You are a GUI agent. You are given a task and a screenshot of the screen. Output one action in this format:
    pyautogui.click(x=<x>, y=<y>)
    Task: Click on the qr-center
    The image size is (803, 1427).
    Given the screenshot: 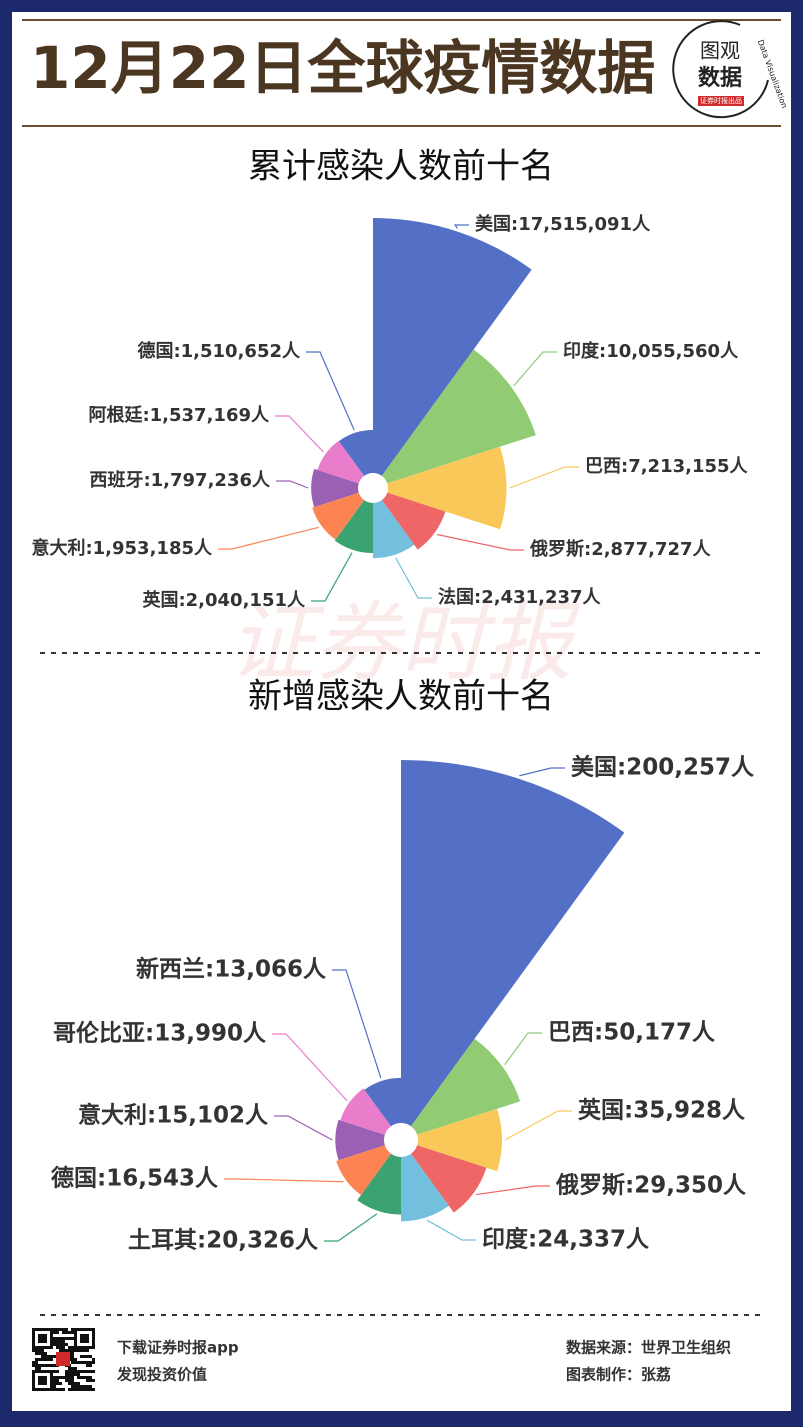 What is the action you would take?
    pyautogui.click(x=63, y=1359)
    